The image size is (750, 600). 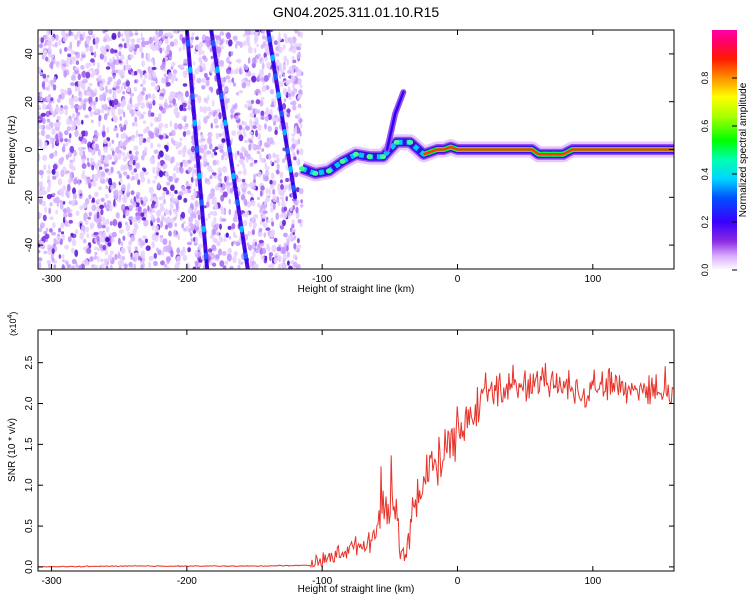 What do you see at coordinates (12, 324) in the screenshot?
I see `snr-y-multiplier: (x104)` at bounding box center [12, 324].